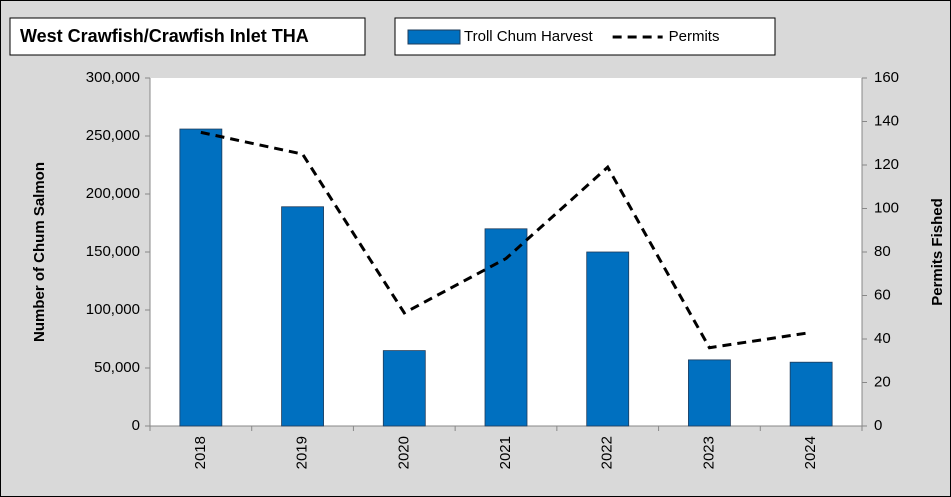 The width and height of the screenshot is (951, 497). I want to click on x-tick-label: 2024, so click(810, 452).